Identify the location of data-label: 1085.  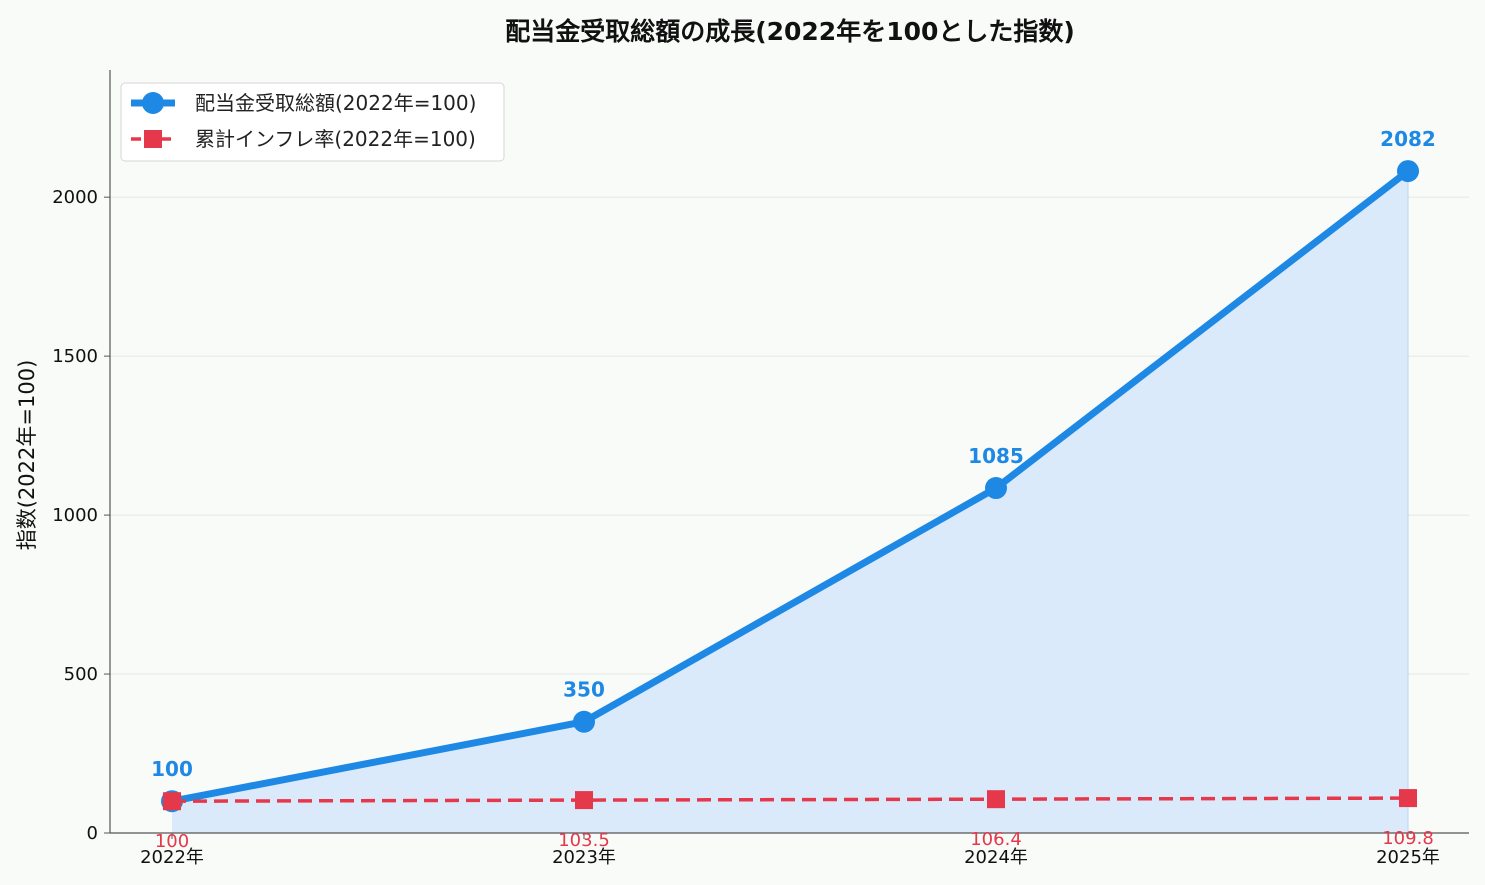
(996, 456).